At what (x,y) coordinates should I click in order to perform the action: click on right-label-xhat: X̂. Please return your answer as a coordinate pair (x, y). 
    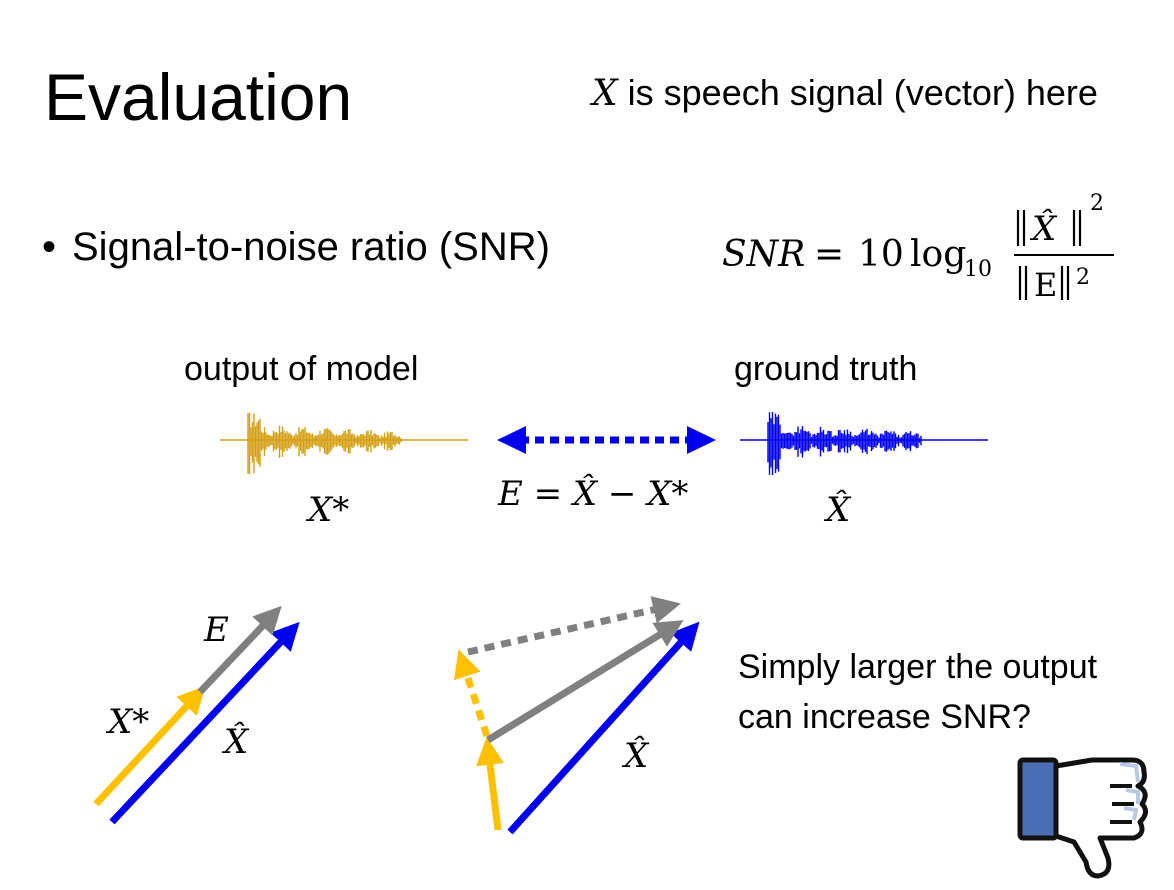
    Looking at the image, I should click on (636, 756).